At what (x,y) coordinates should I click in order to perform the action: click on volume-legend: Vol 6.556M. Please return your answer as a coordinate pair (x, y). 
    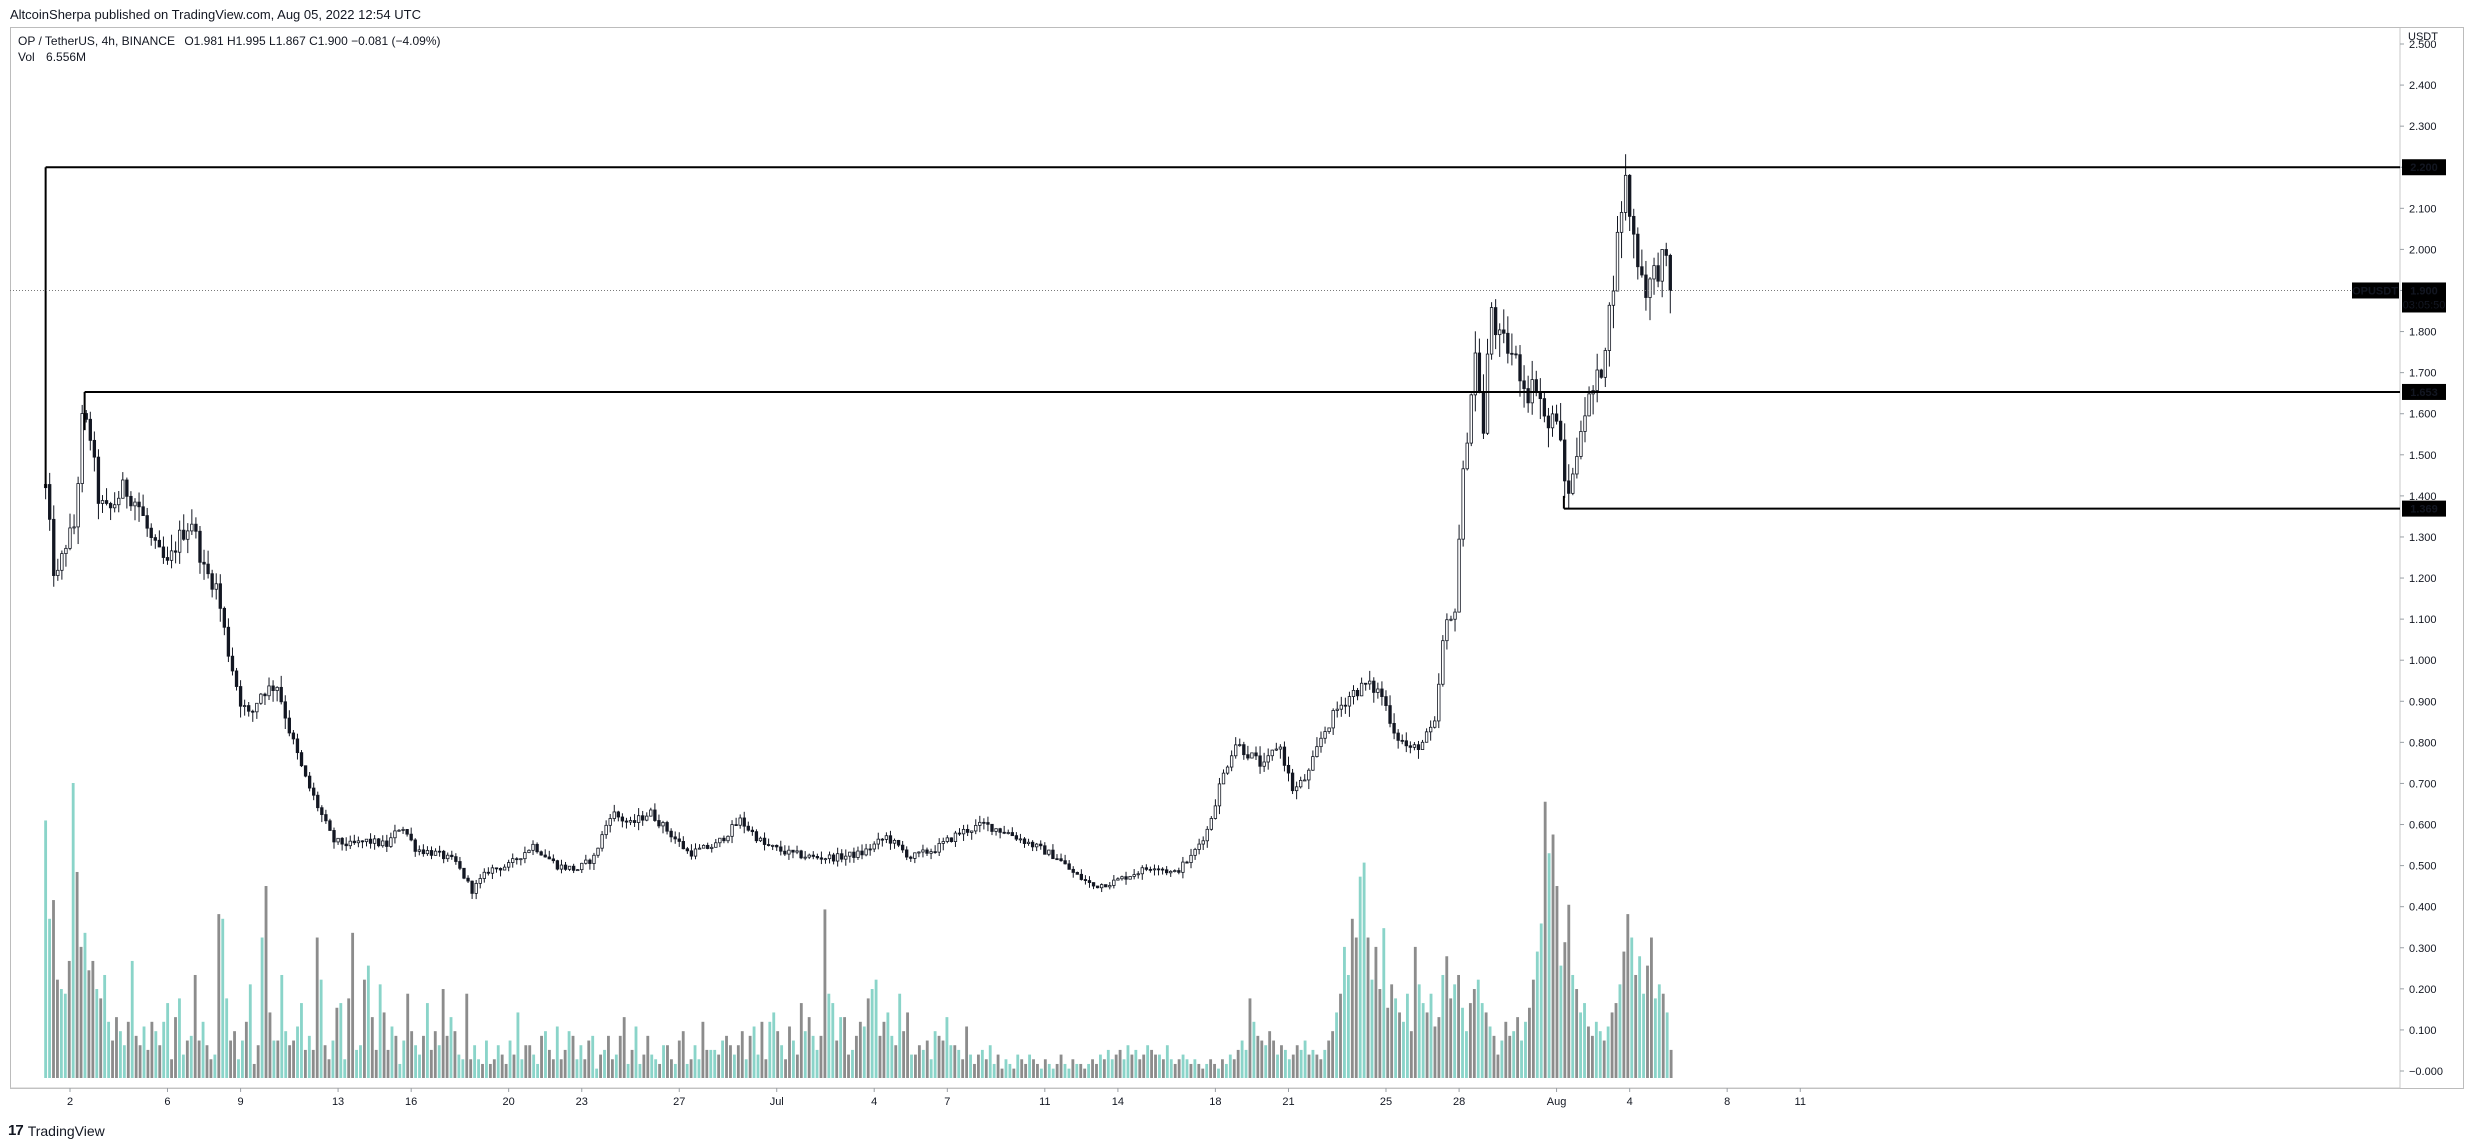
    Looking at the image, I should click on (52, 57).